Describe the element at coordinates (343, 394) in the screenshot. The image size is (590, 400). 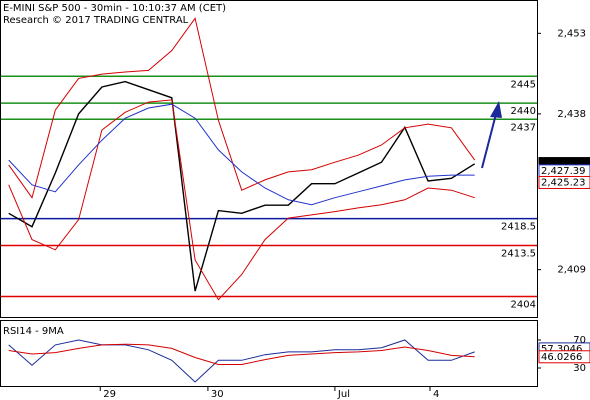
I see `x-tick-label: Jul` at that location.